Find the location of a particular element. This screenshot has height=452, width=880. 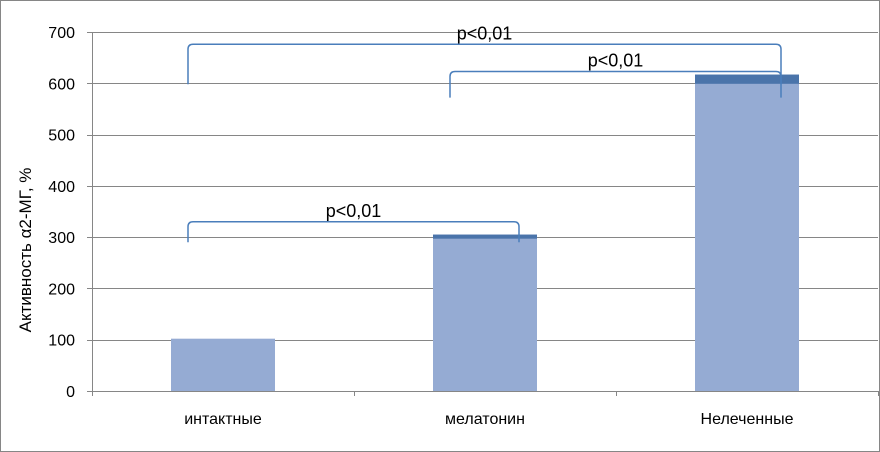

y-axis-title: Активность α2-МГ, % is located at coordinates (25, 250).